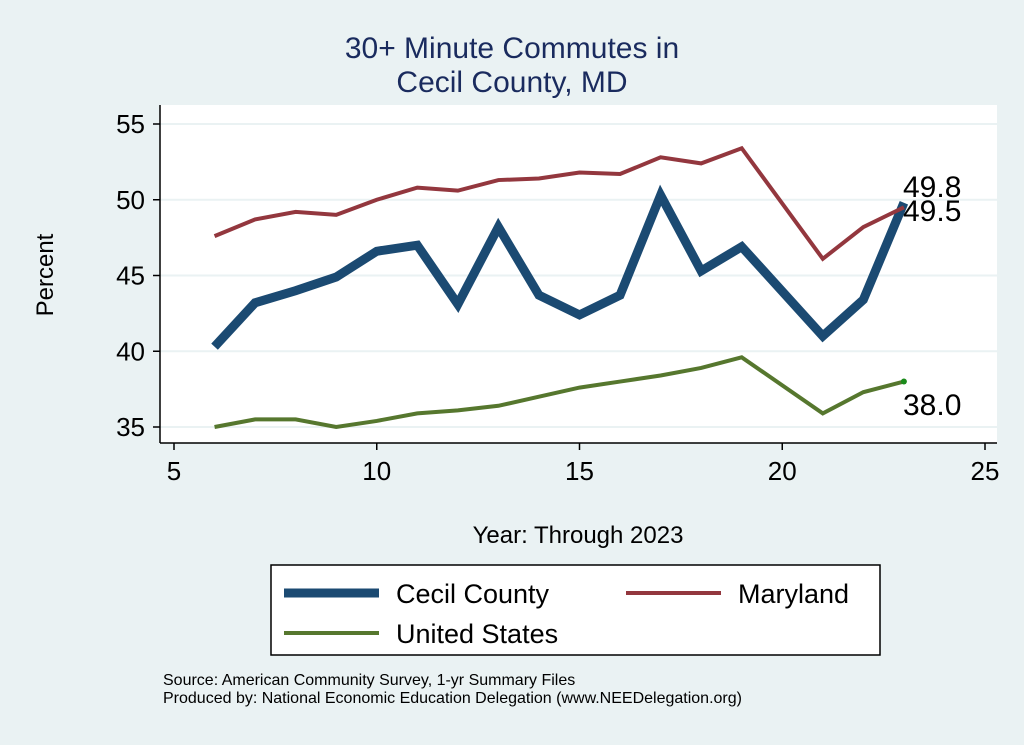 The width and height of the screenshot is (1024, 745). Describe the element at coordinates (559, 392) in the screenshot. I see `series-line-united-states` at that location.